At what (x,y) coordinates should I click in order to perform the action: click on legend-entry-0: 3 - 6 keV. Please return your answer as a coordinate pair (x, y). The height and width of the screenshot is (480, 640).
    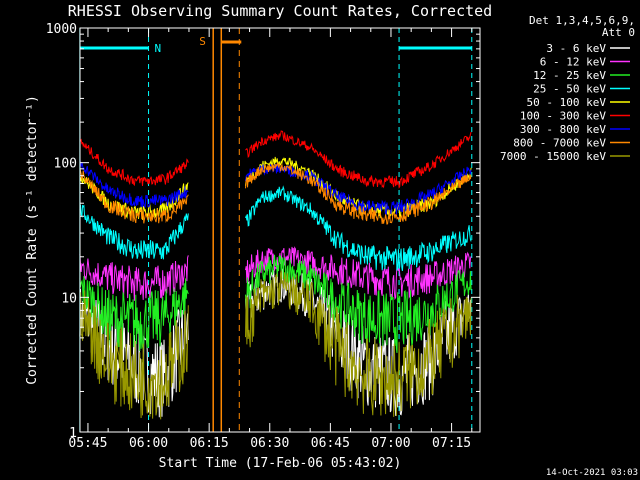
    Looking at the image, I should click on (576, 48).